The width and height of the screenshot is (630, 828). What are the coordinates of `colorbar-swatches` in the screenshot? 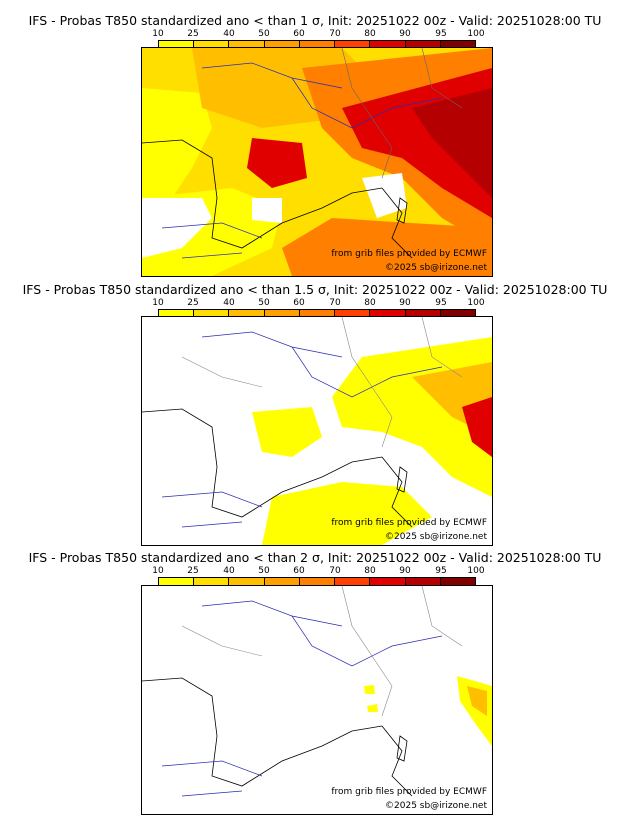 It's located at (317, 314).